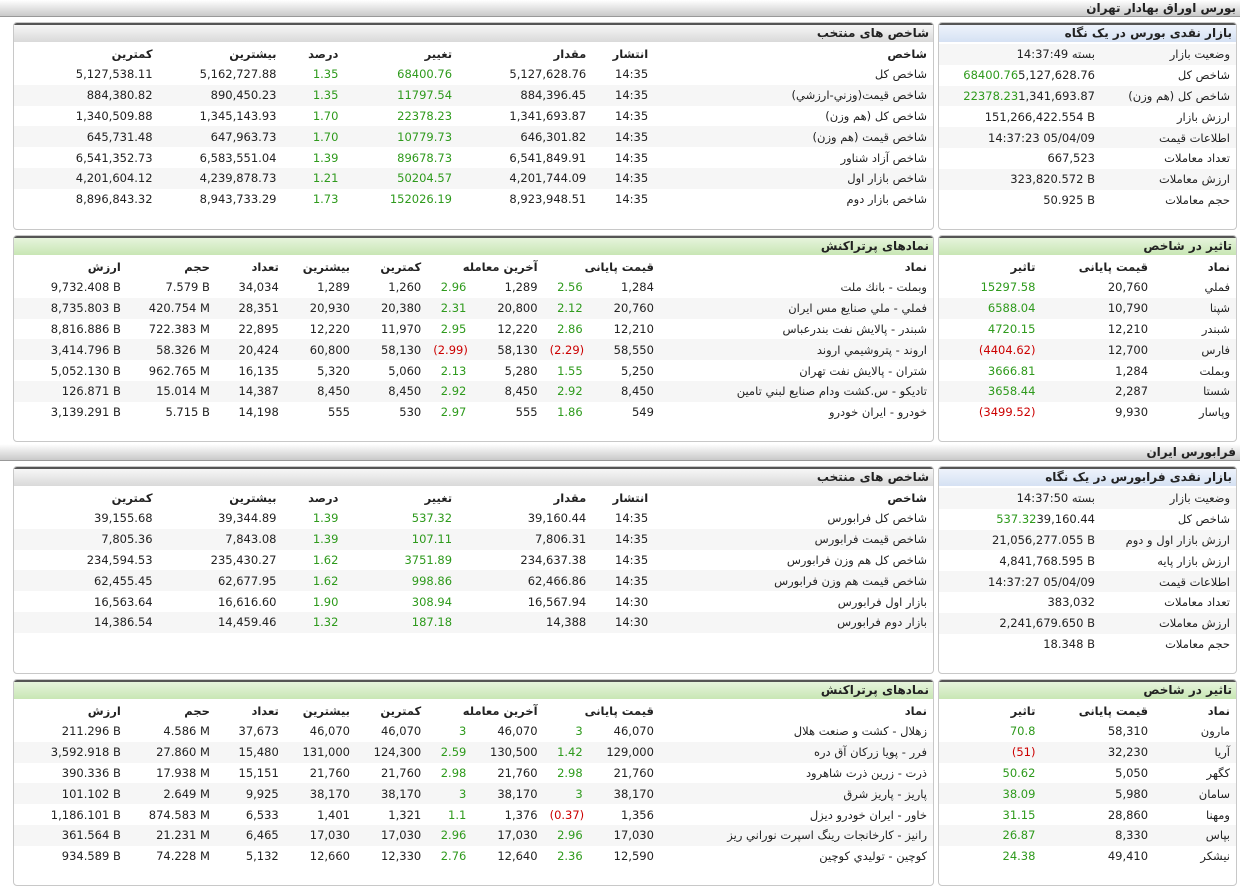  What do you see at coordinates (247, 518) in the screenshot?
I see `table-cell: 39,344.89` at bounding box center [247, 518].